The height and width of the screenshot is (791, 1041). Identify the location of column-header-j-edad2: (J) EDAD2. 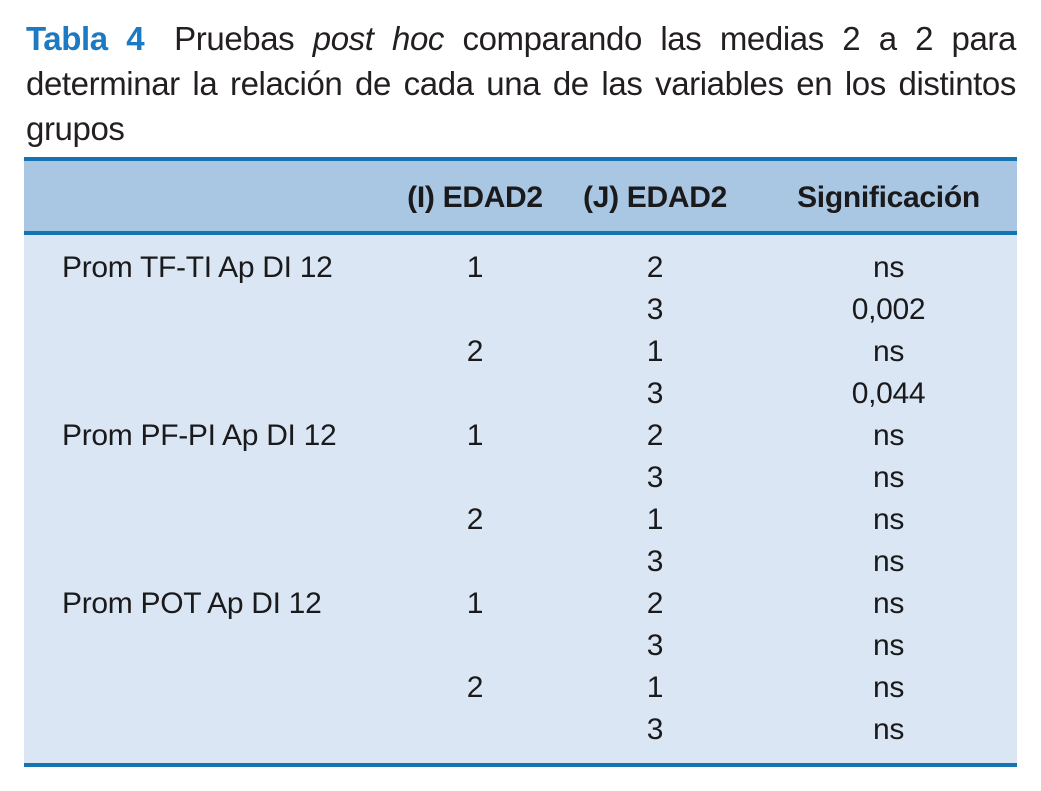
(655, 197).